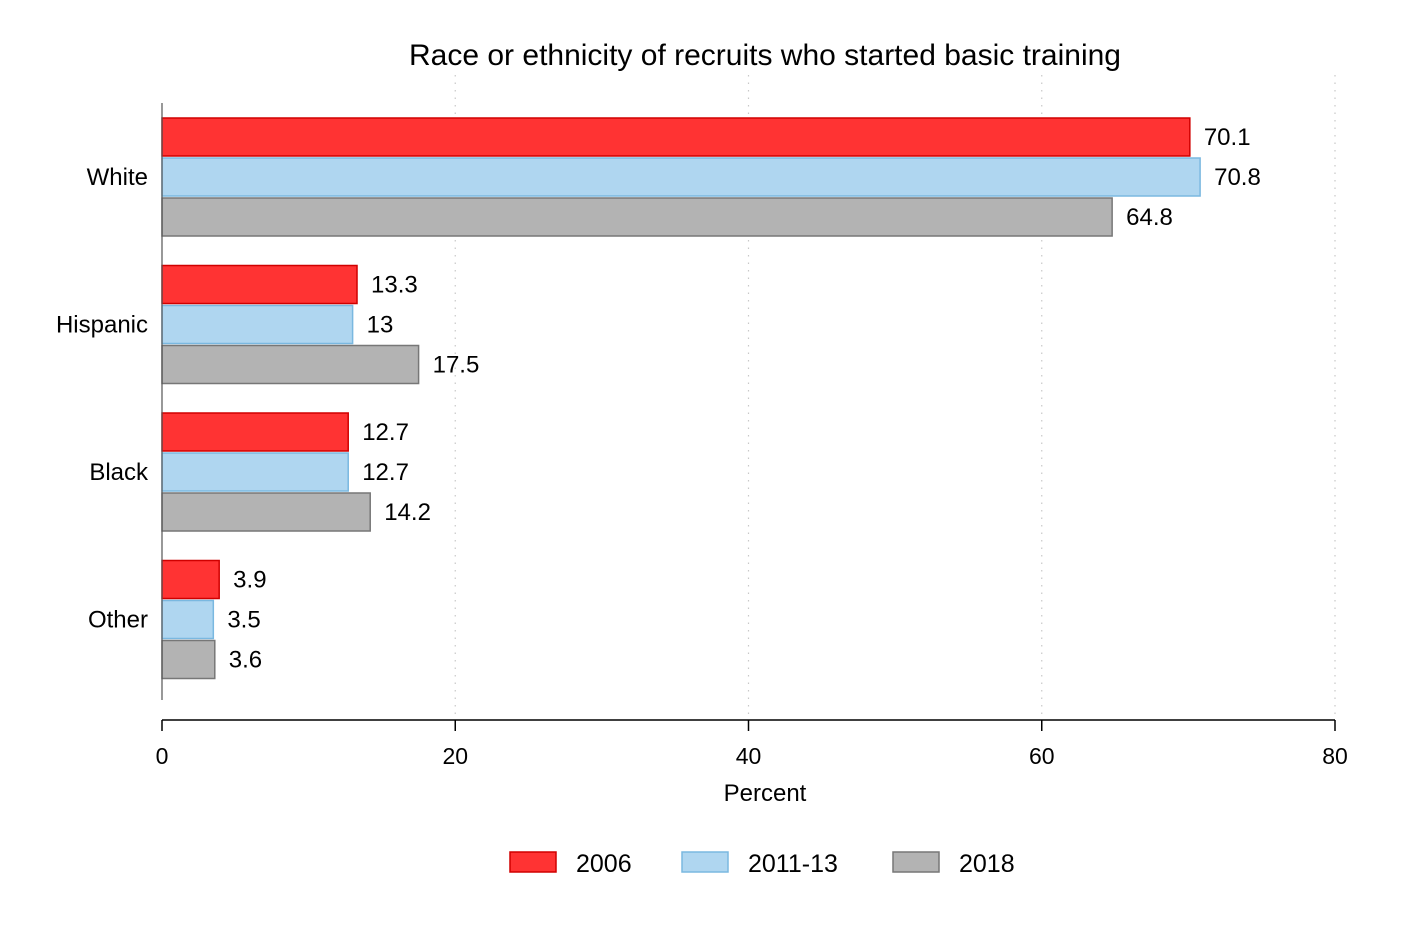  What do you see at coordinates (987, 864) in the screenshot?
I see `legend-label-2018: 2018` at bounding box center [987, 864].